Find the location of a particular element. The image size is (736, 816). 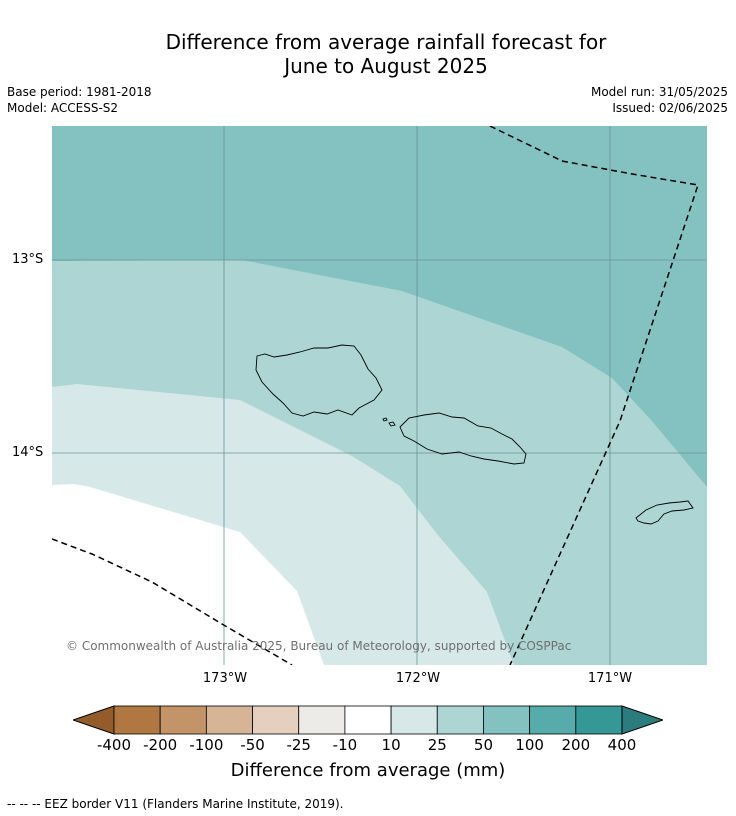

model-run: Model run: 31/05/2025 is located at coordinates (659, 92).